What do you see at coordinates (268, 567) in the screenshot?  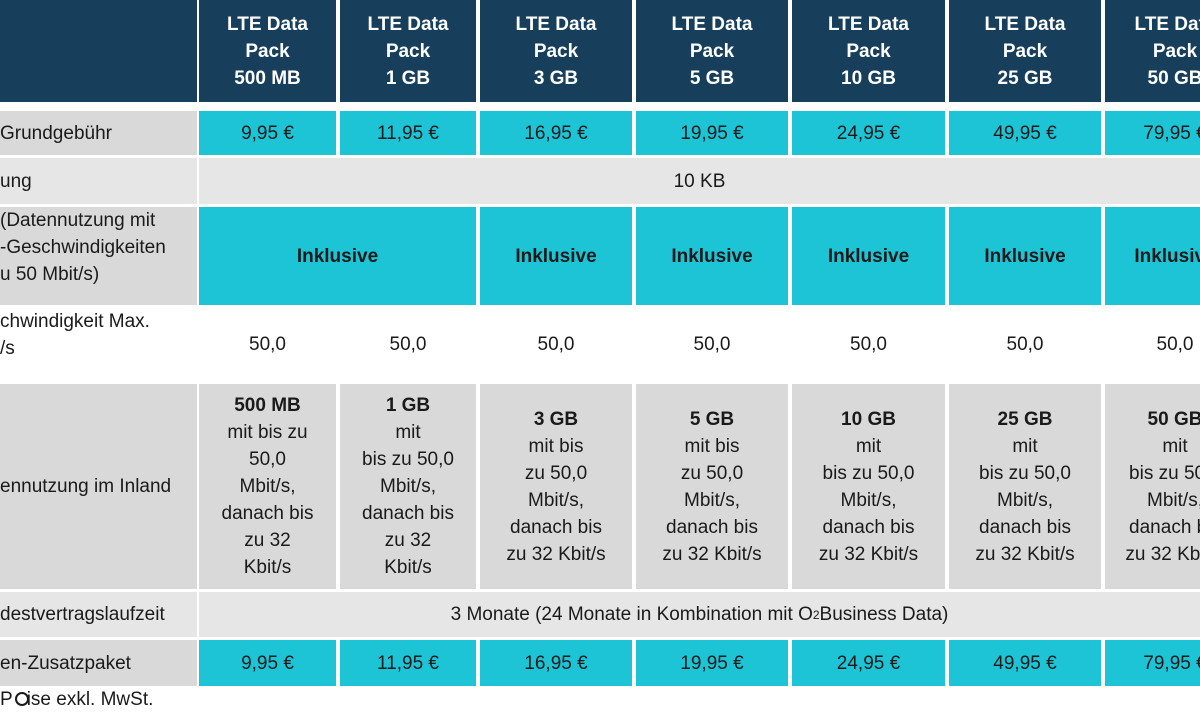 I see `usage-line: Kbit/s` at bounding box center [268, 567].